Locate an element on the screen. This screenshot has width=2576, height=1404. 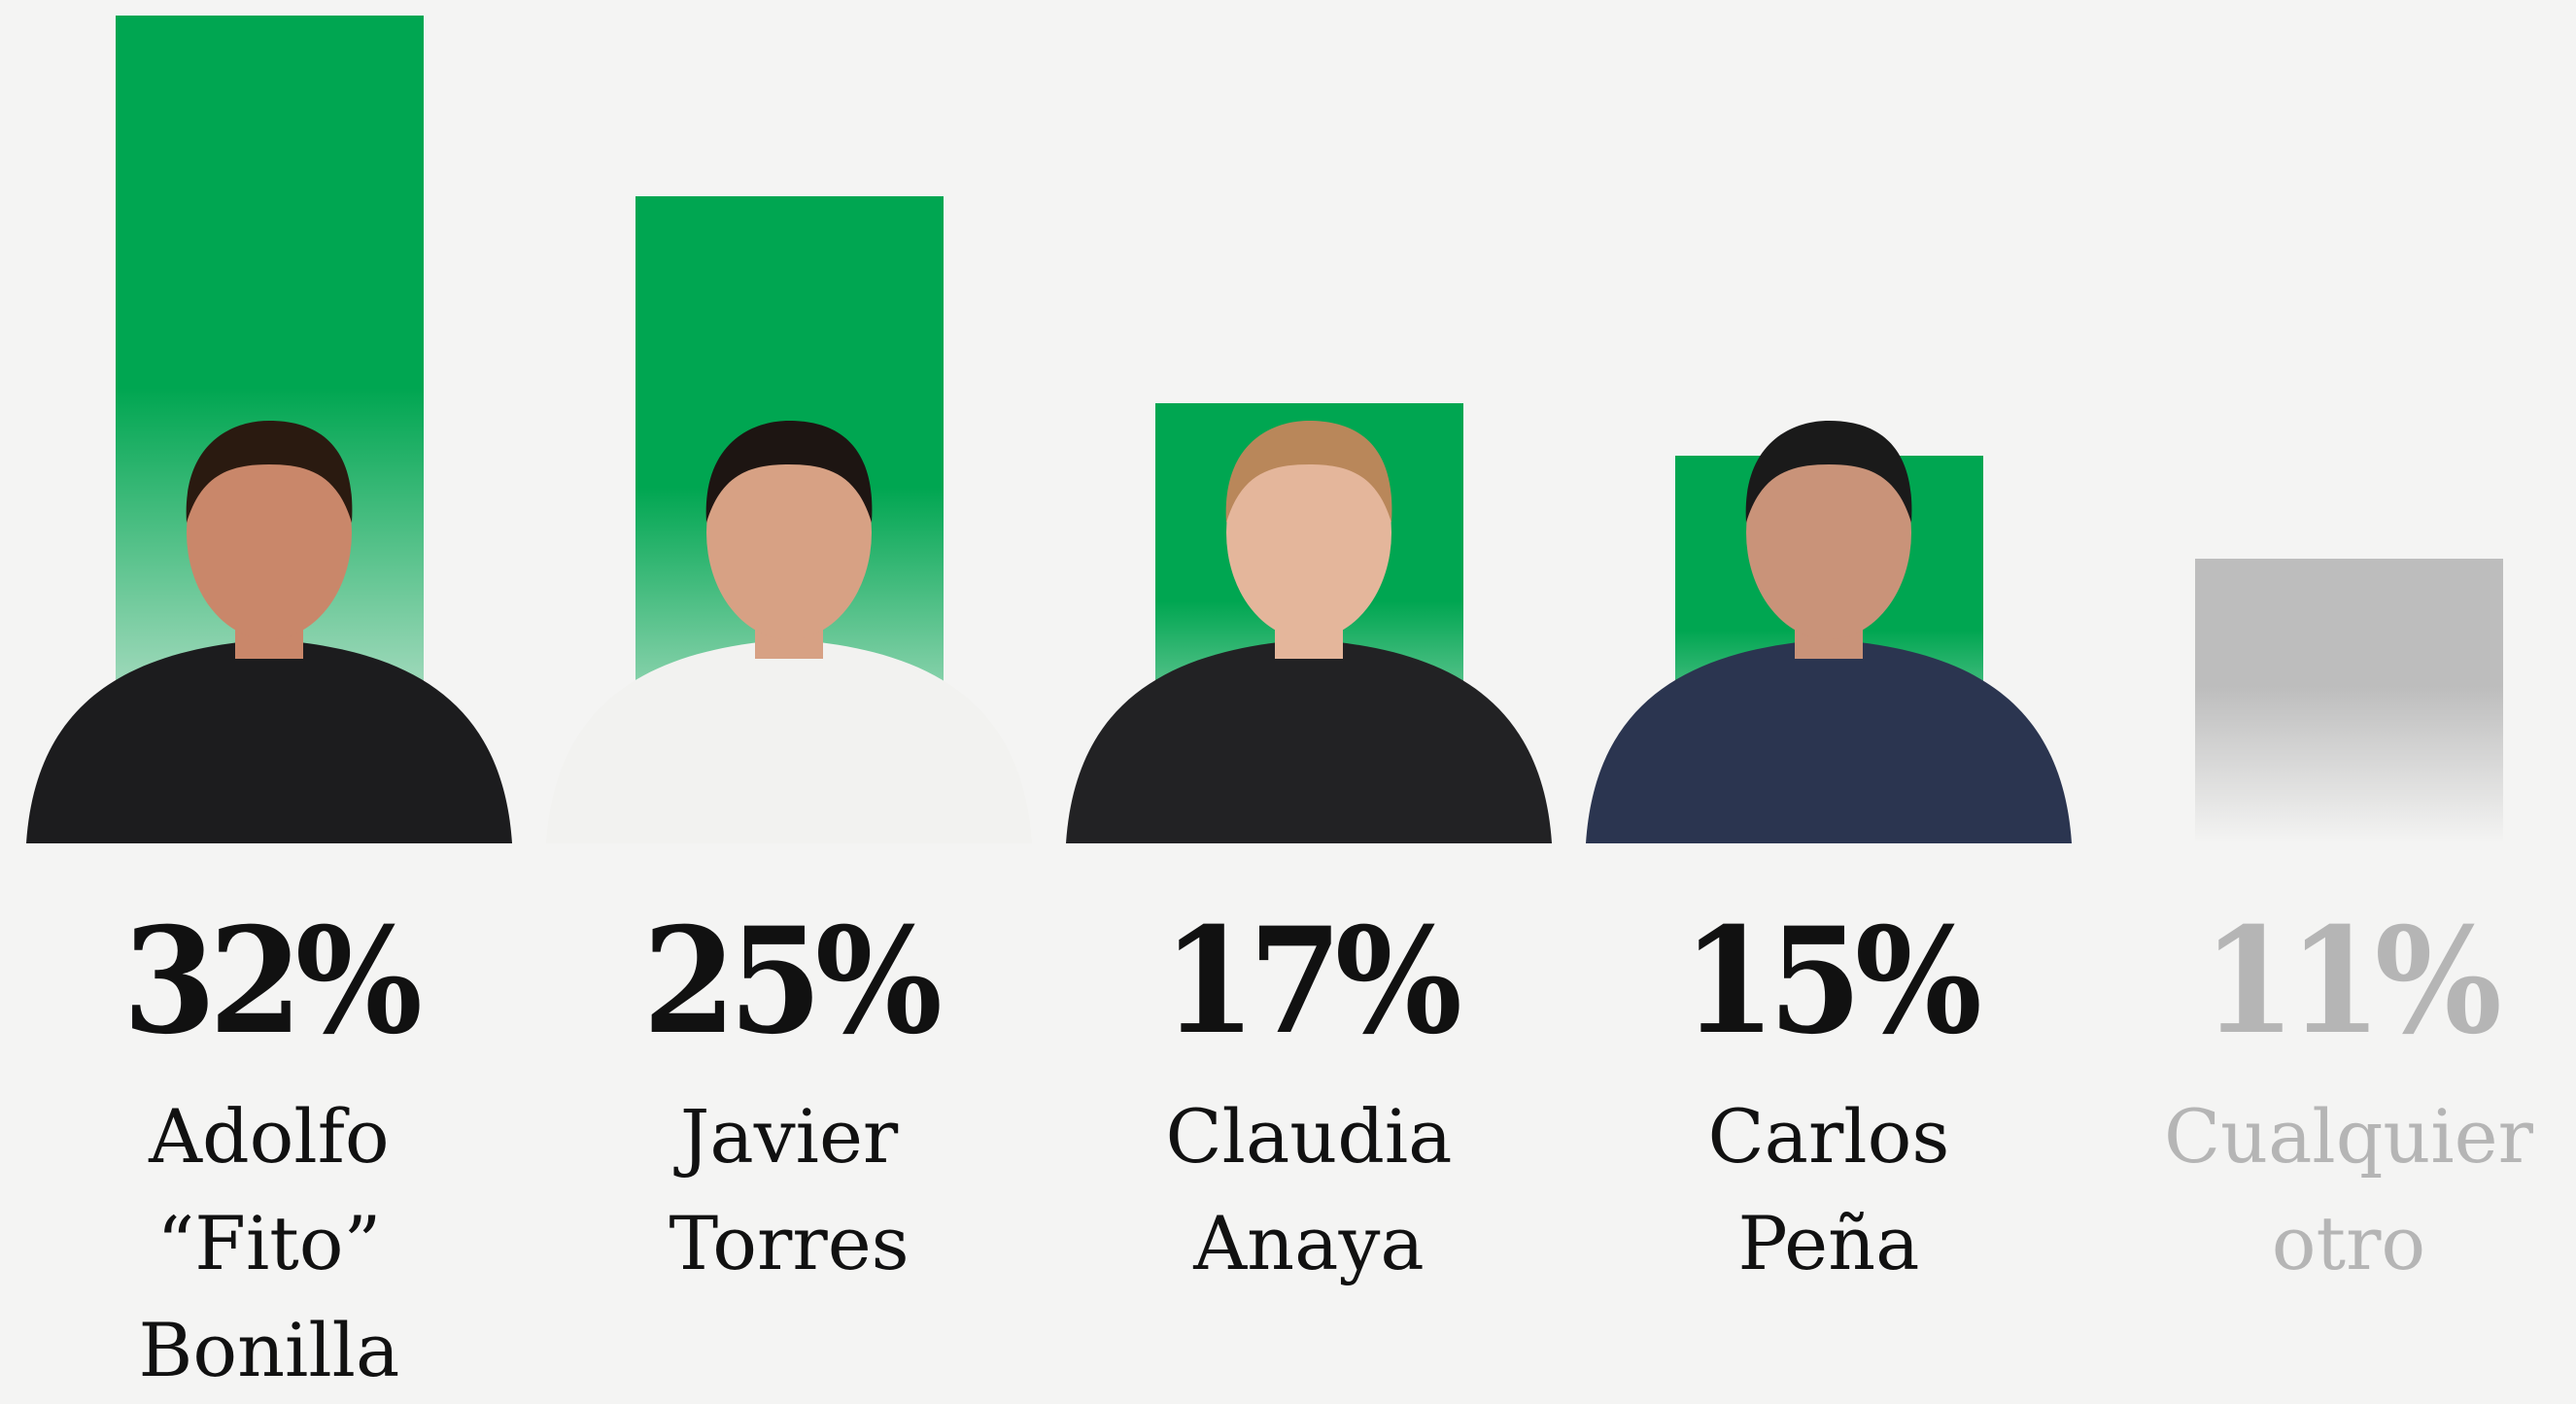
value-label: 25% is located at coordinates (792, 981).